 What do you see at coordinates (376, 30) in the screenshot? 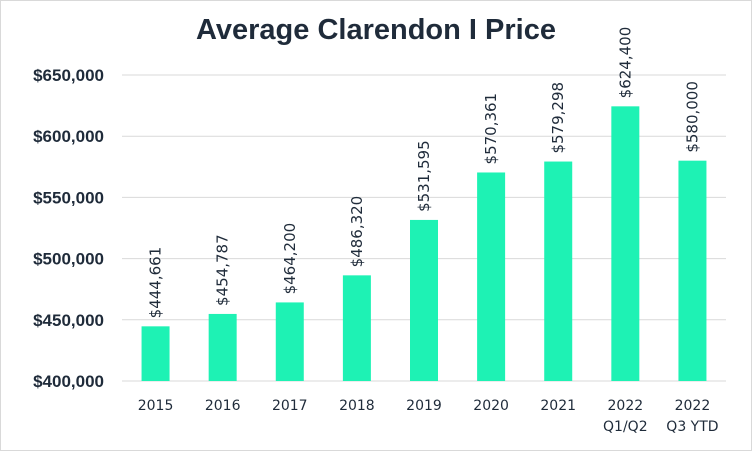
I see `chart-title: Average Clarendon I Price` at bounding box center [376, 30].